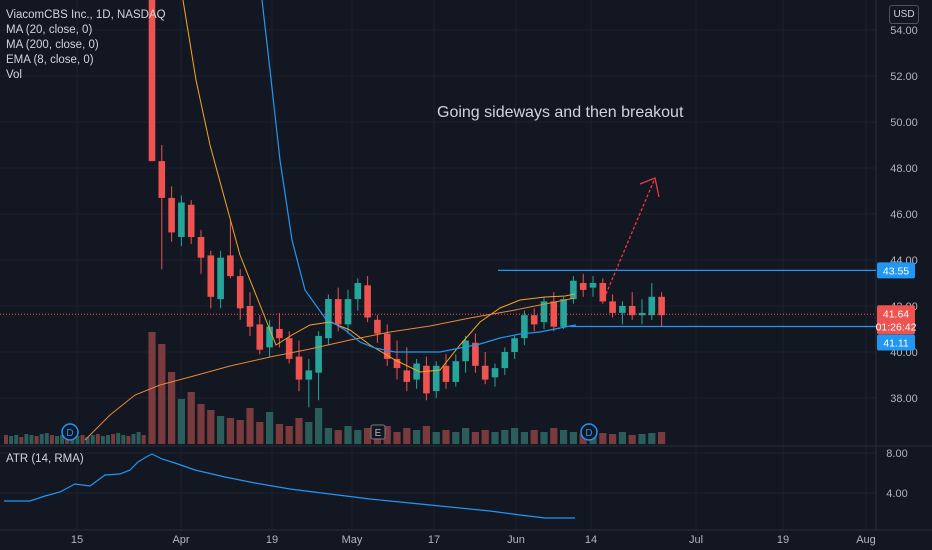 The image size is (932, 550). Describe the element at coordinates (516, 540) in the screenshot. I see `time-tick-label: Jun` at that location.